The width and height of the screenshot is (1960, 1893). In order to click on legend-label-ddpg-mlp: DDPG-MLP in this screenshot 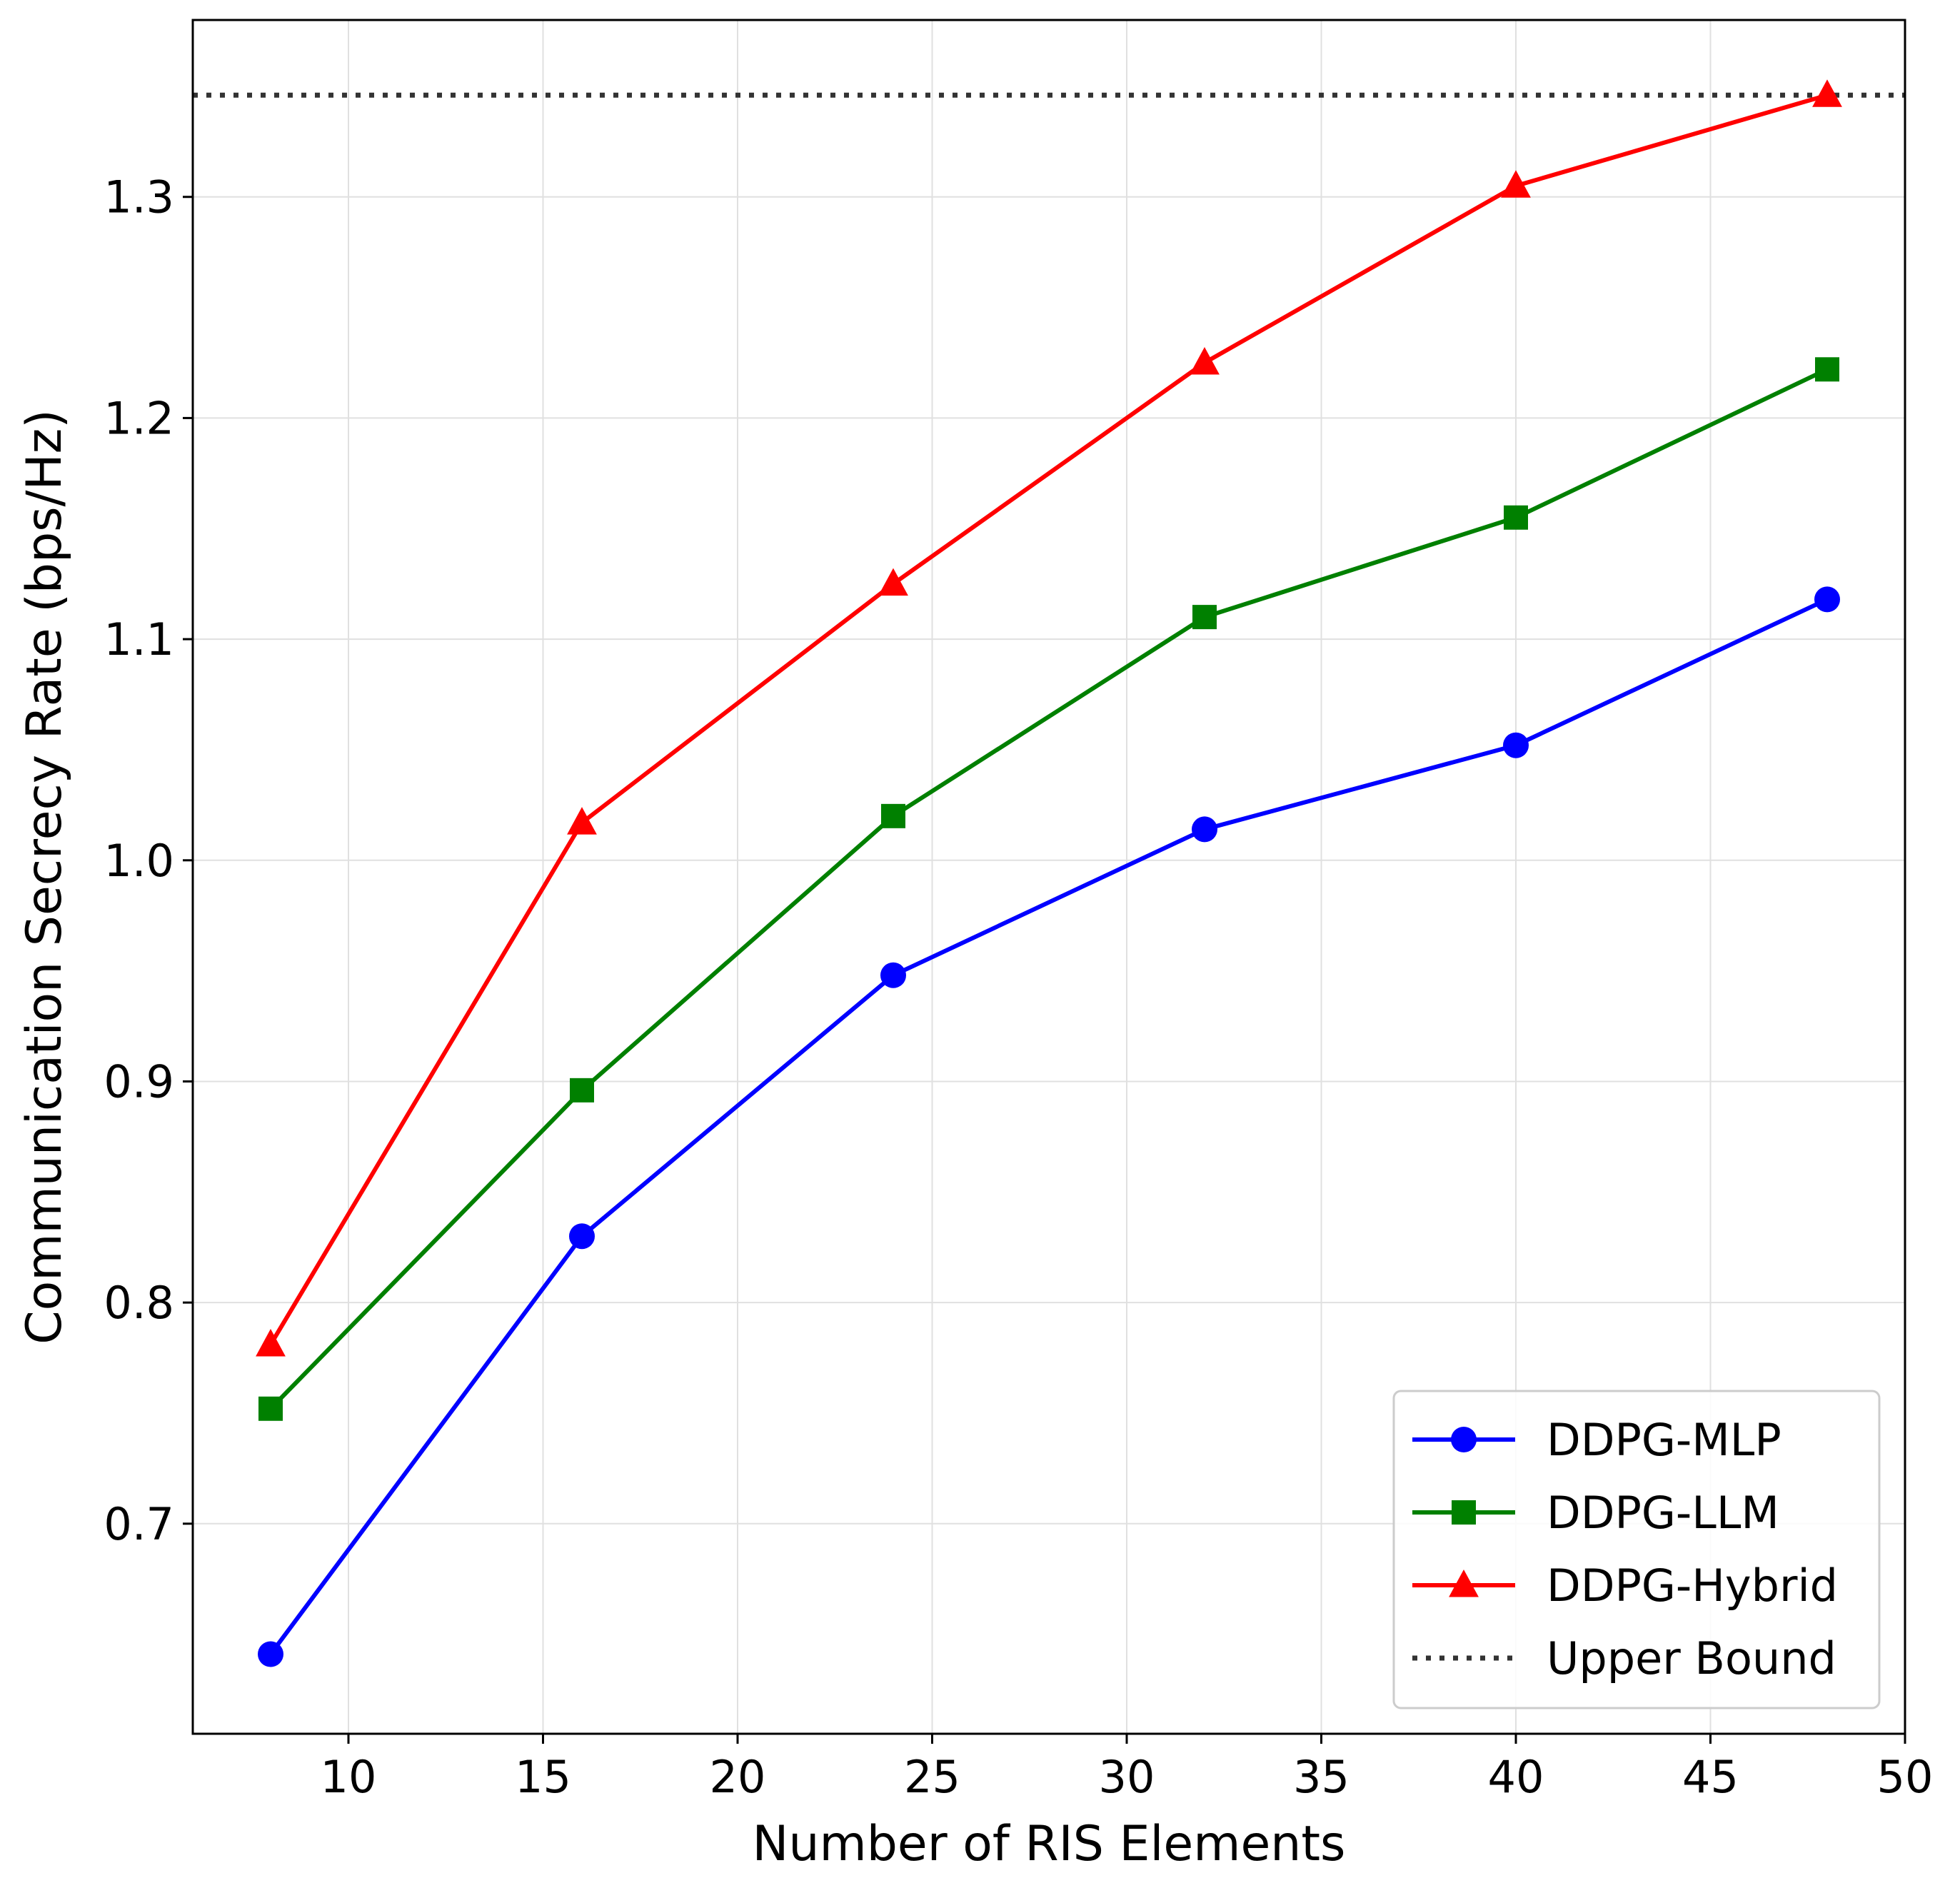, I will do `click(1664, 1440)`.